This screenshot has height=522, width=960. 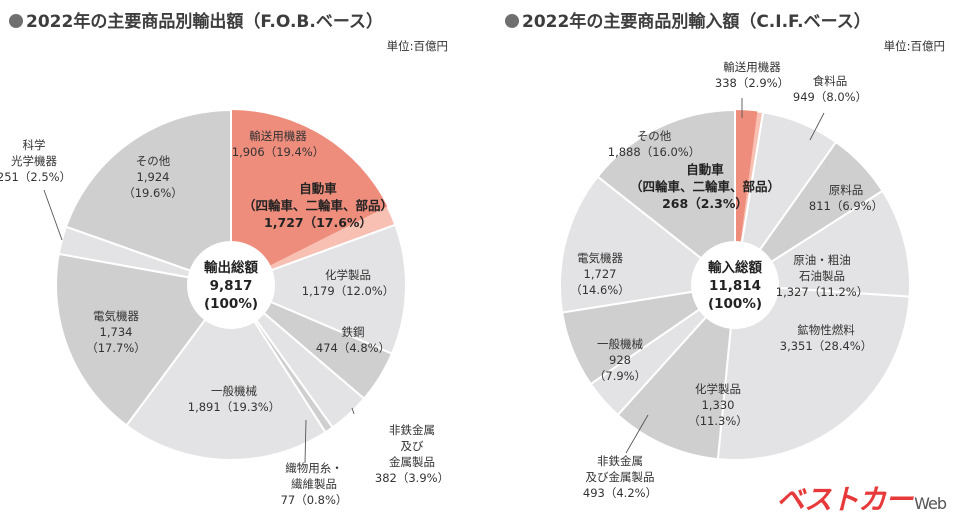 What do you see at coordinates (705, 203) in the screenshot?
I see `slice-label-line: 268（2.3%）` at bounding box center [705, 203].